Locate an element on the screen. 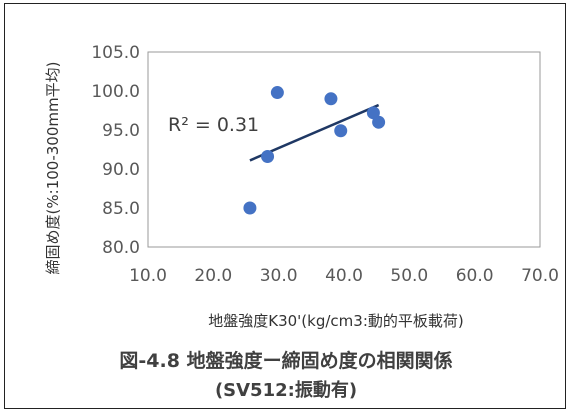  caption-title: 図-4.8 地盤強度ー締固め度の相関関係 is located at coordinates (286, 361).